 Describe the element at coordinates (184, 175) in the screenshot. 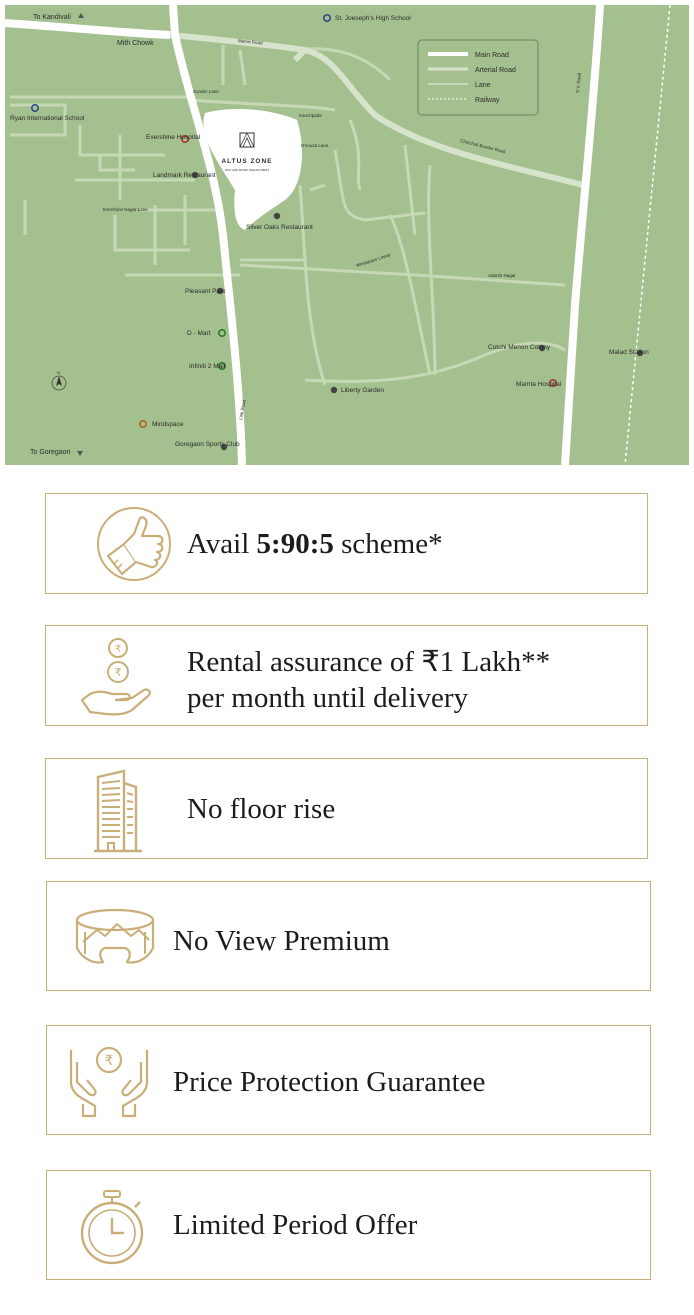

I see `place-landmark: Landmark Restaurant` at that location.